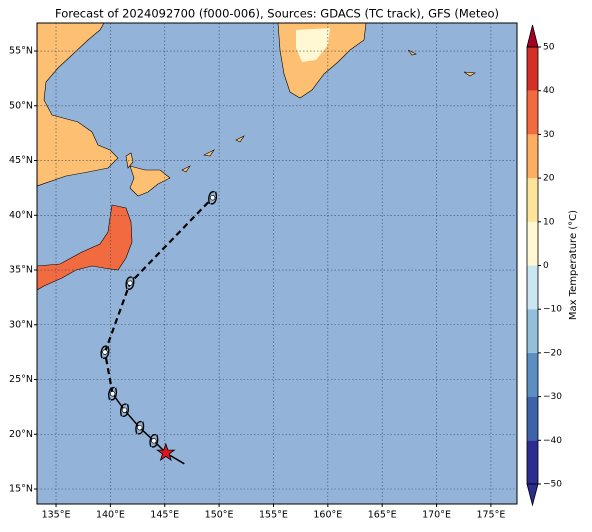 Image resolution: width=592 pixels, height=532 pixels. I want to click on y-tick-label: 40°N, so click(21, 215).